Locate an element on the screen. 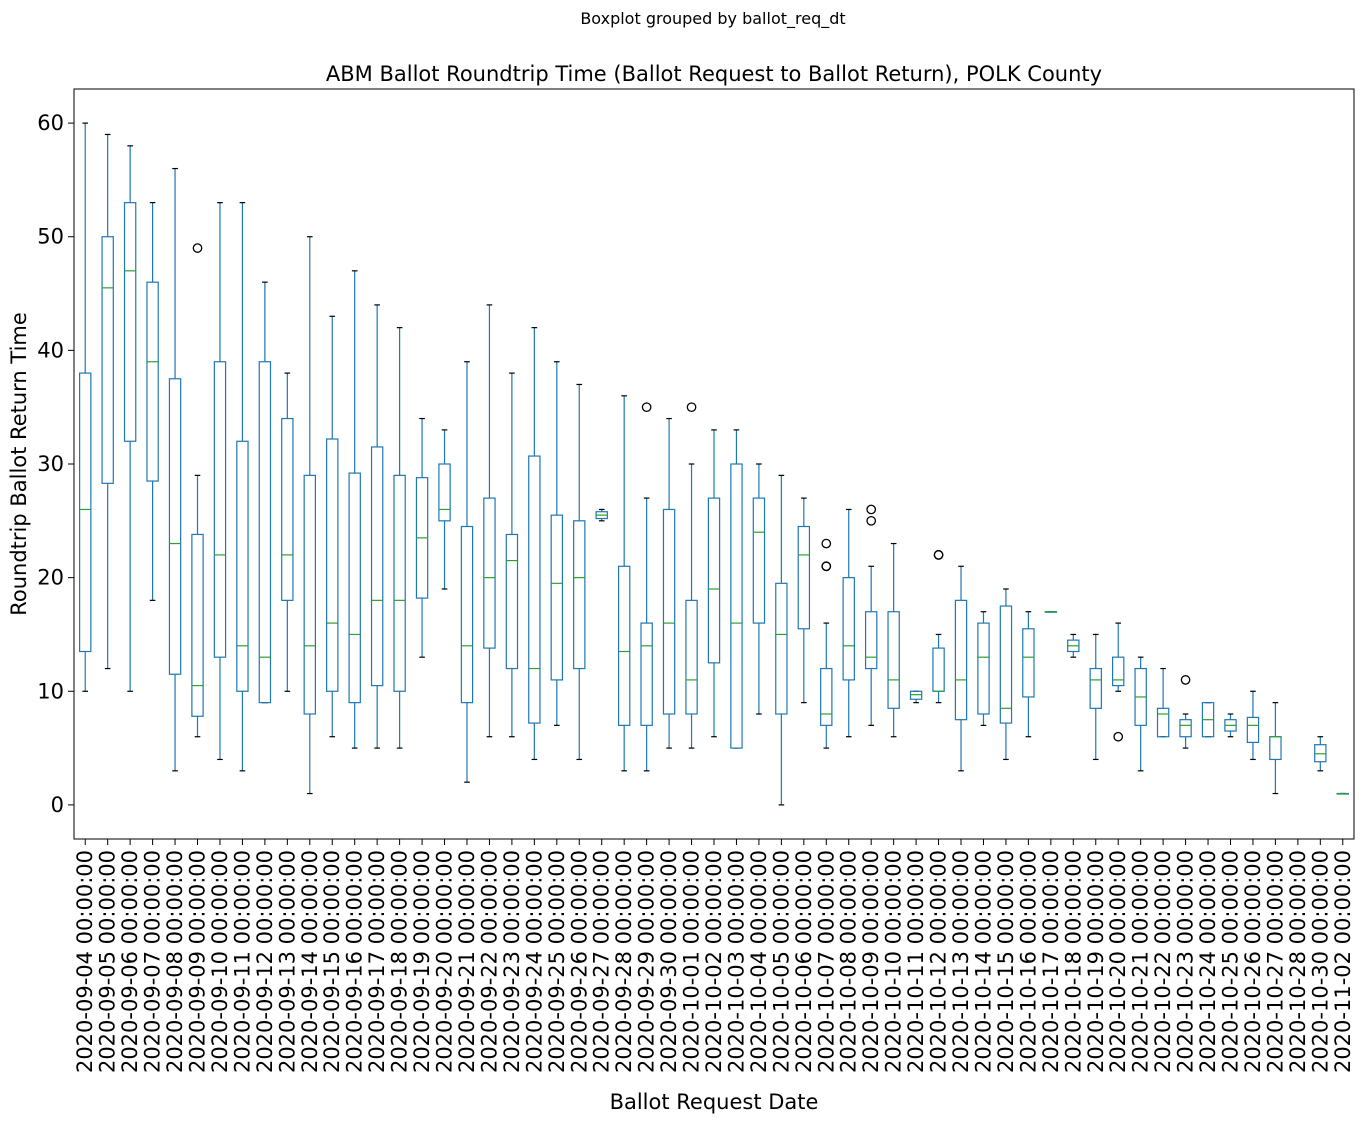 This screenshot has height=1122, width=1363. x-tick-label: 2020-09-28 00:00:00 is located at coordinates (624, 961).